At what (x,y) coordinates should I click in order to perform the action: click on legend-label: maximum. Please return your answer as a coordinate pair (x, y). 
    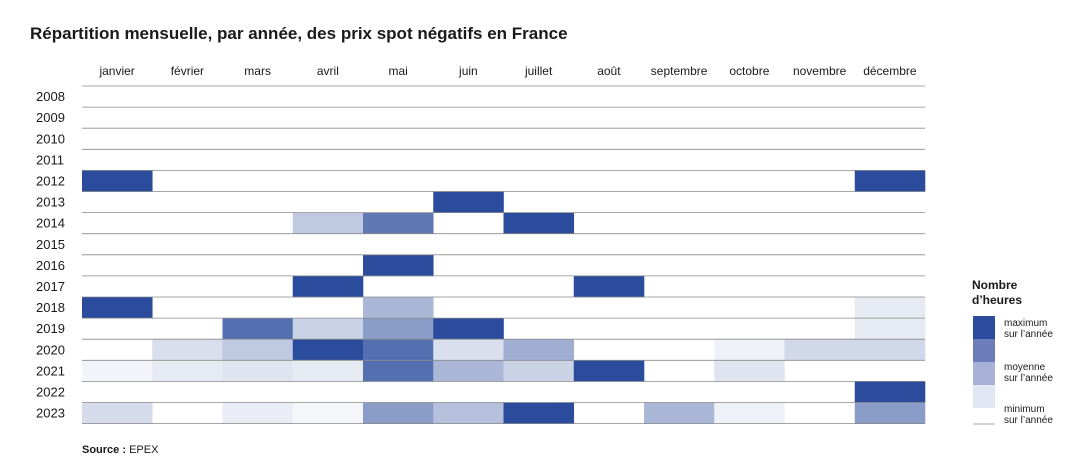
    Looking at the image, I should click on (1025, 323).